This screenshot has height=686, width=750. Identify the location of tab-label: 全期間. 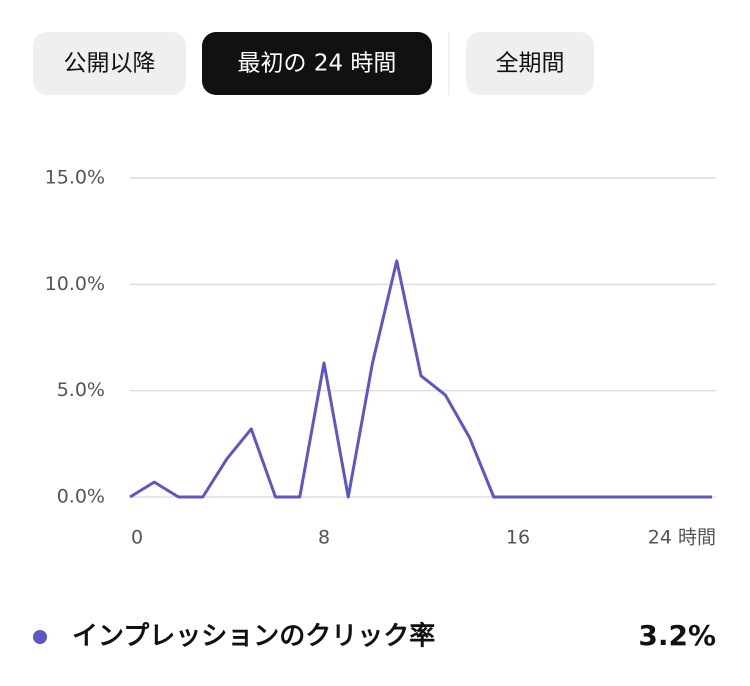
(530, 64).